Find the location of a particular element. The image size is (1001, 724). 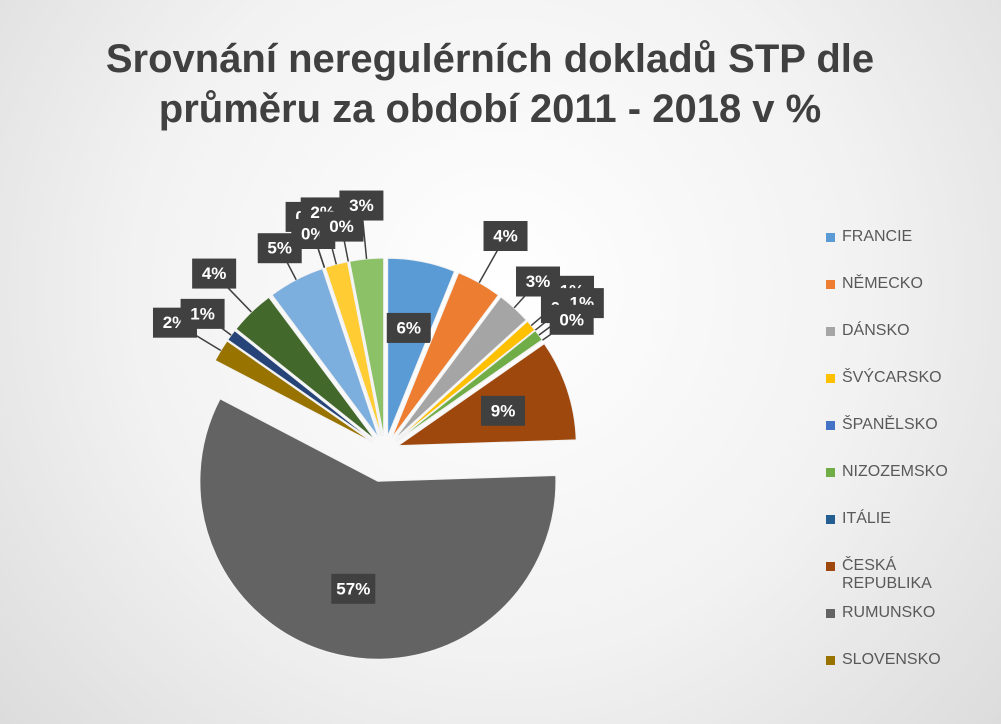

legend-item: RUMUNSKO is located at coordinates (894, 627).